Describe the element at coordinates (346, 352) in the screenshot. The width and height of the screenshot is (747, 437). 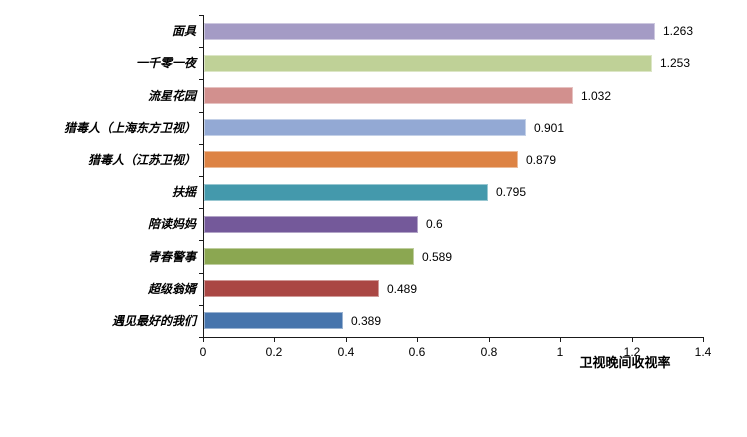
I see `x-axis-tick-label: 0.4` at that location.